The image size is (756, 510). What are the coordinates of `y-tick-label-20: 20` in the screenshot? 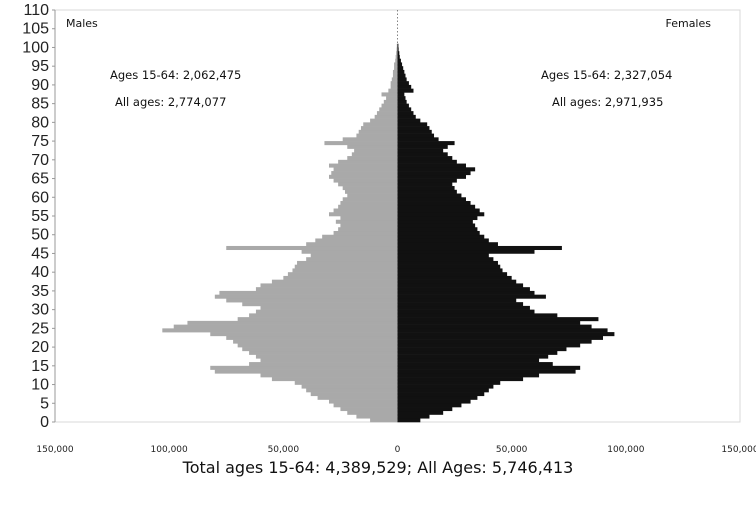 It's located at (40, 347).